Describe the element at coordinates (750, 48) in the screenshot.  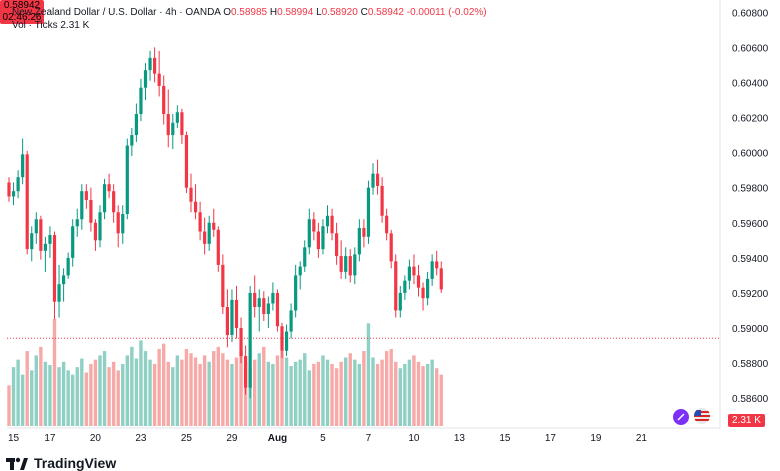
I see `price-axis-tick: 0.60600` at that location.